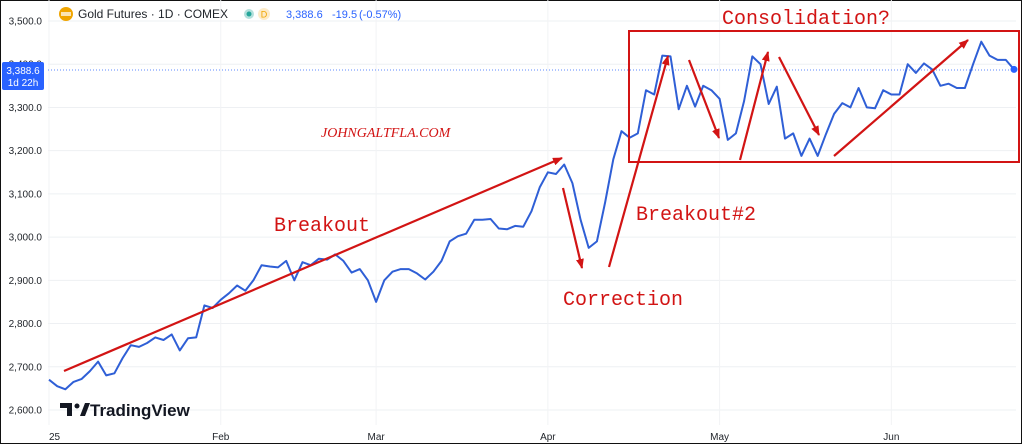 The width and height of the screenshot is (1024, 446). Describe the element at coordinates (380, 15) in the screenshot. I see `price-change-pct: (-0.57%)` at that location.